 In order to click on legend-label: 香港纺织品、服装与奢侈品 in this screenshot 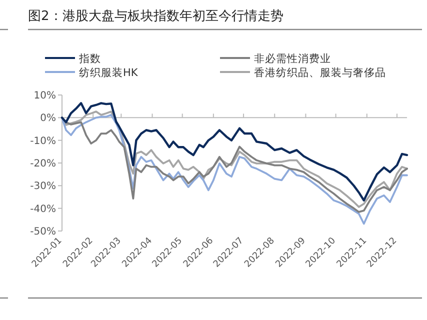, I will do `click(320, 72)`.